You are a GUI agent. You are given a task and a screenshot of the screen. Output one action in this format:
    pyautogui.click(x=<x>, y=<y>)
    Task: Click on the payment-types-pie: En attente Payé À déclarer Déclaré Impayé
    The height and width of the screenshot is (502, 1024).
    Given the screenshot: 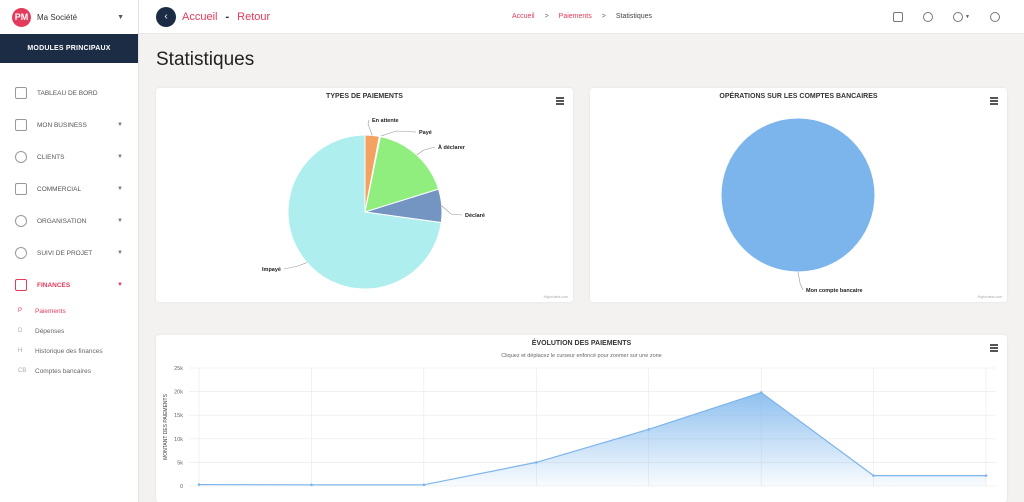 What is the action you would take?
    pyautogui.click(x=373, y=204)
    